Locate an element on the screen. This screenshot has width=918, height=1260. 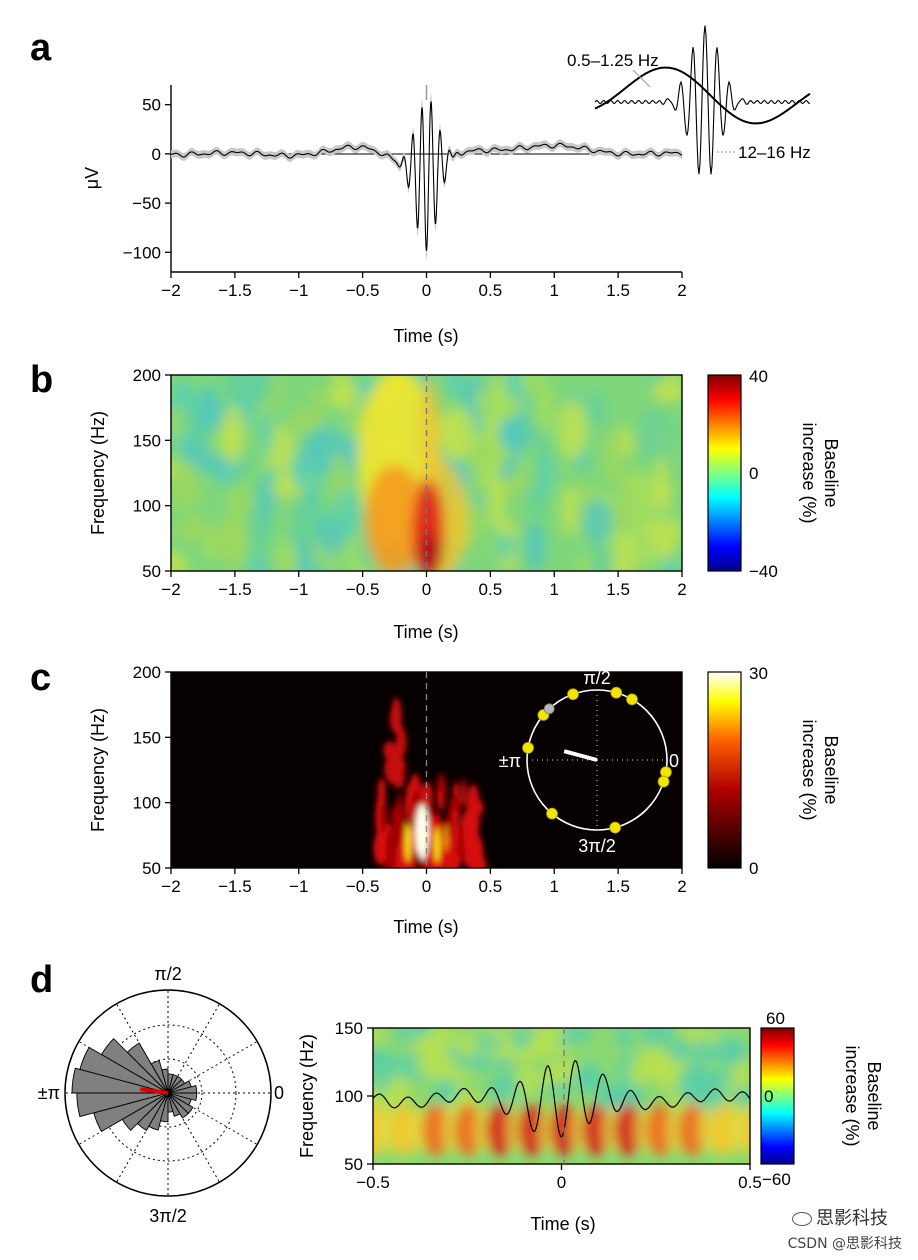
d-polar-mean-vector is located at coordinates (154, 1091).